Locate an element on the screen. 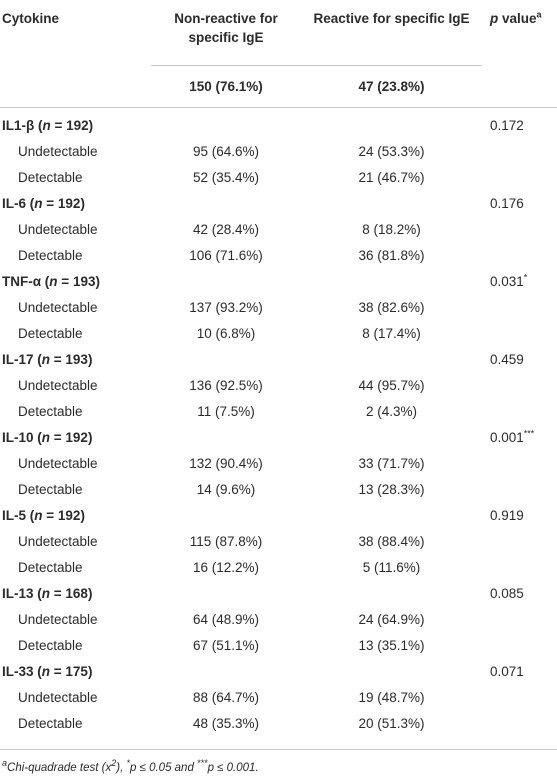  reactive-value: 5 (11.6%) is located at coordinates (391, 567).